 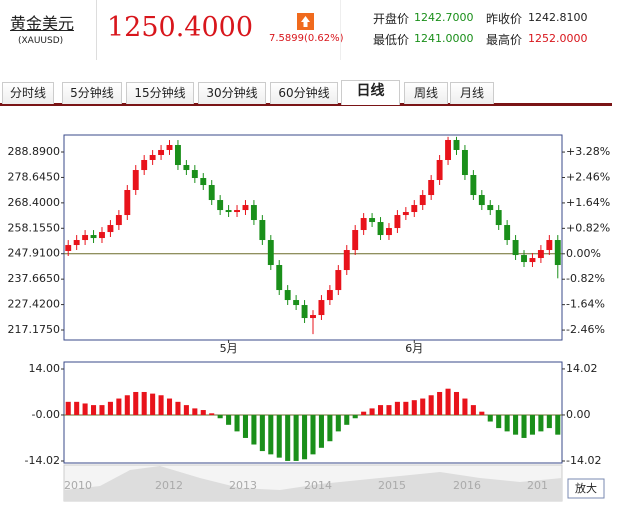 What do you see at coordinates (370, 92) in the screenshot?
I see `tab: 日线` at bounding box center [370, 92].